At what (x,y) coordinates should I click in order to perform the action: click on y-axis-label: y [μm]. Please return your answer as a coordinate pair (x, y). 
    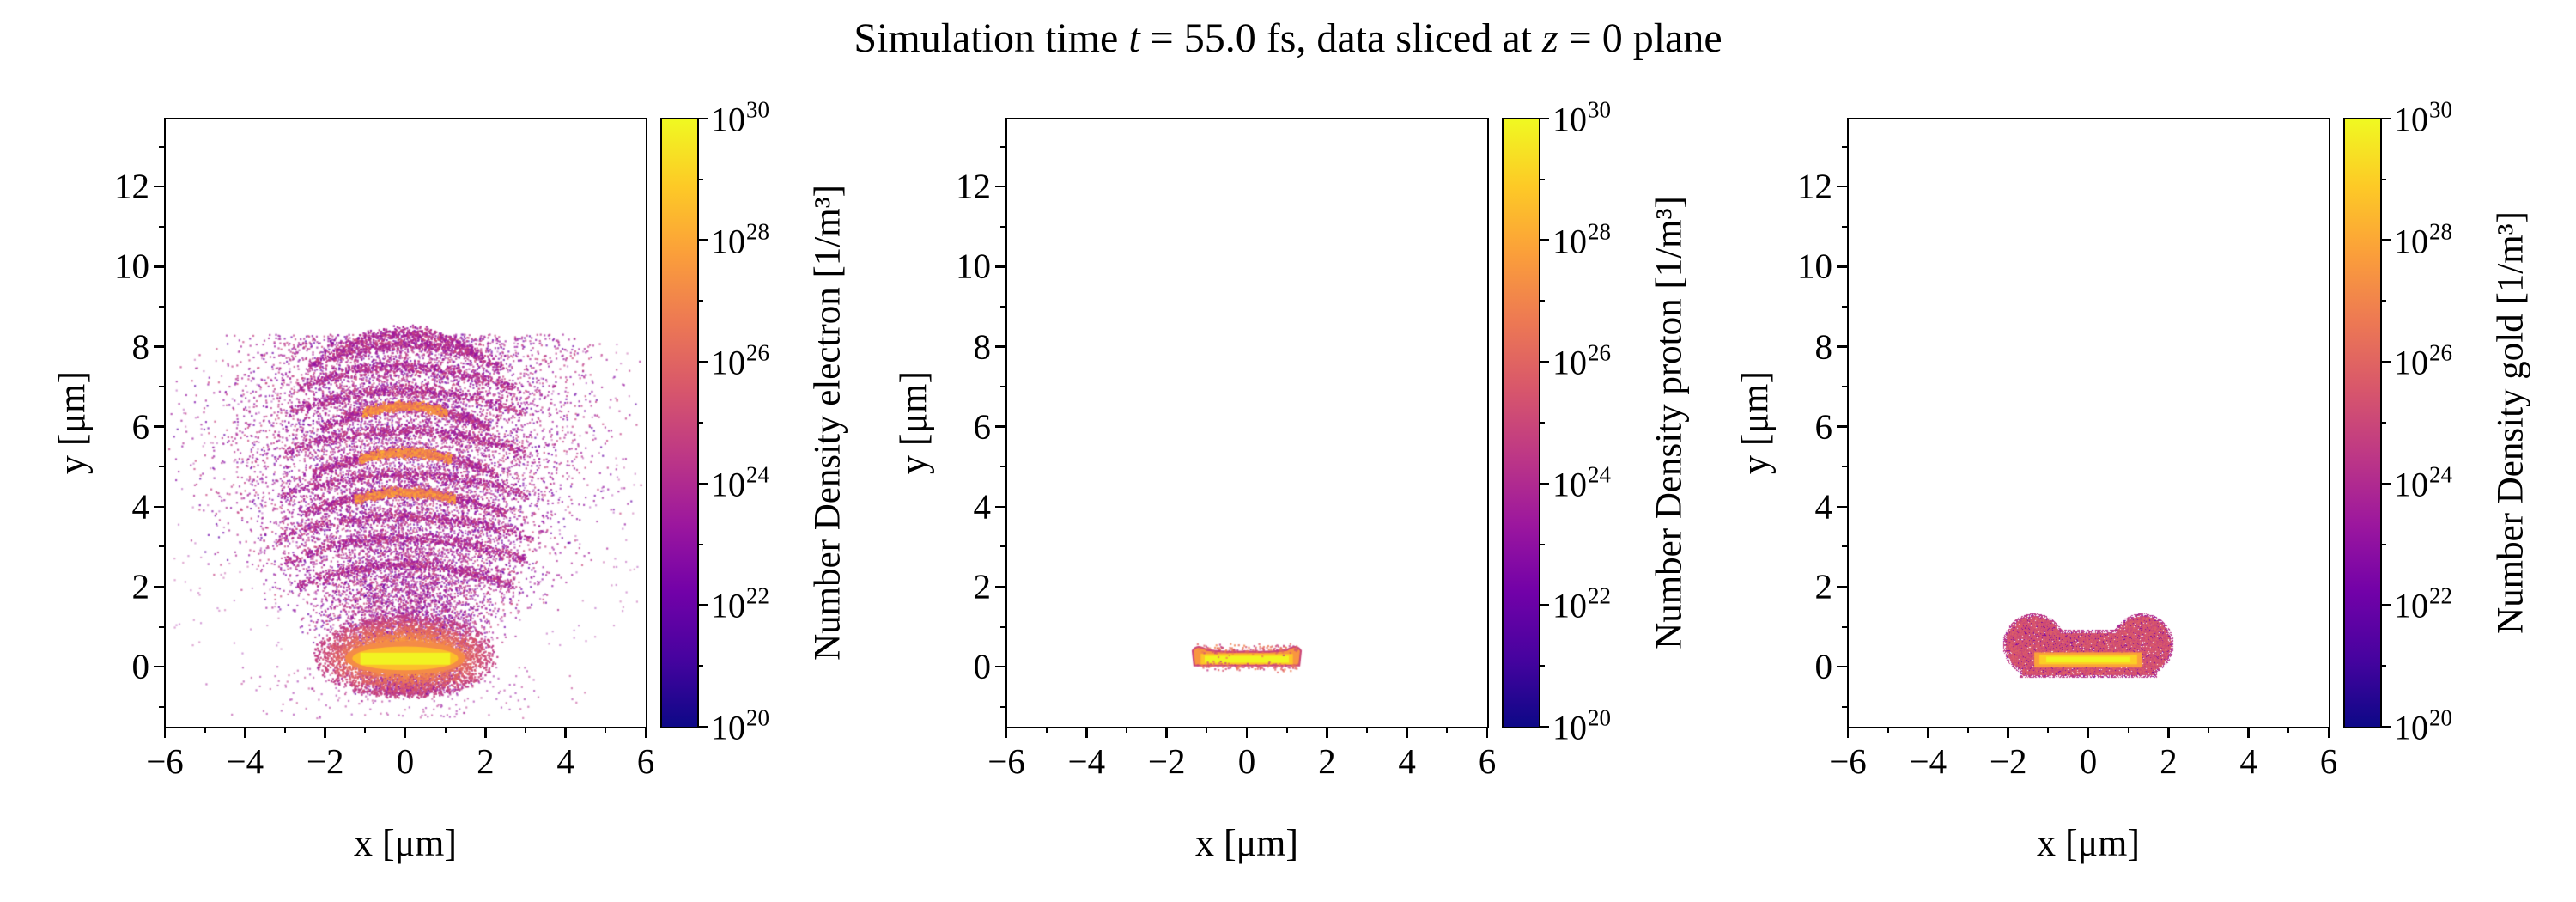
    Looking at the image, I should click on (72, 422).